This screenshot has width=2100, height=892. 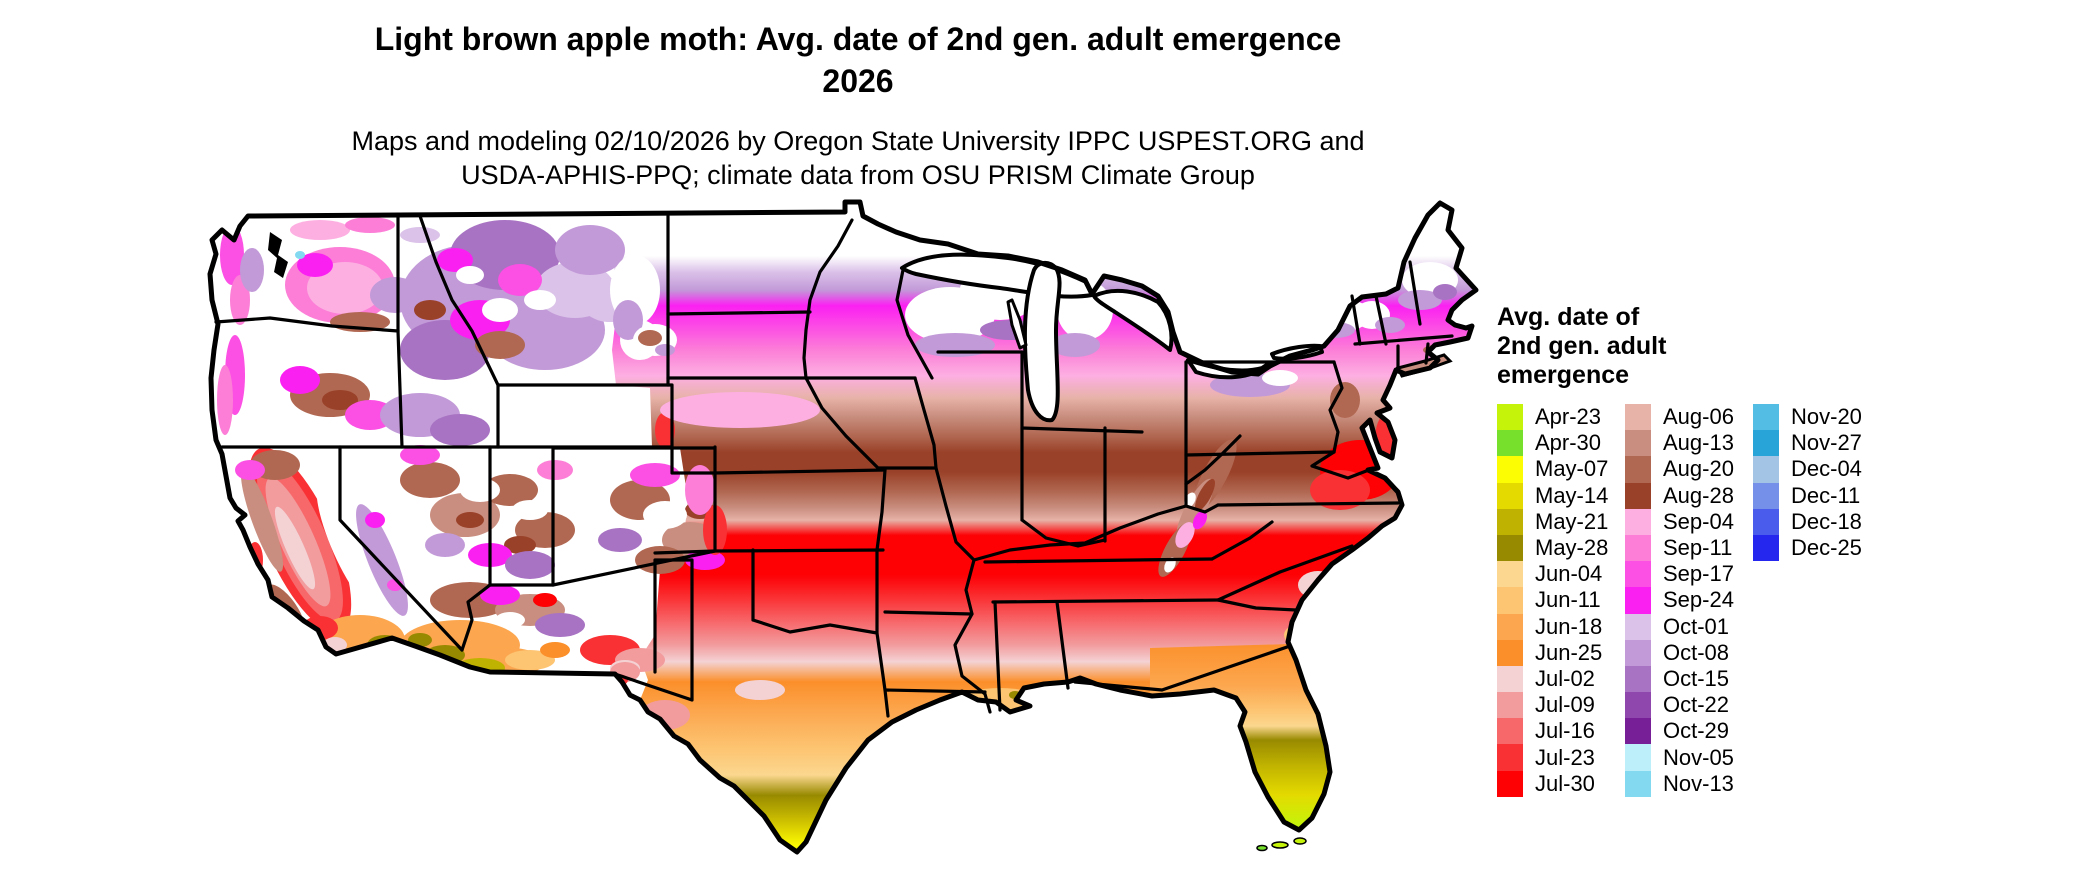 What do you see at coordinates (1572, 548) in the screenshot?
I see `legend-label: May-28` at bounding box center [1572, 548].